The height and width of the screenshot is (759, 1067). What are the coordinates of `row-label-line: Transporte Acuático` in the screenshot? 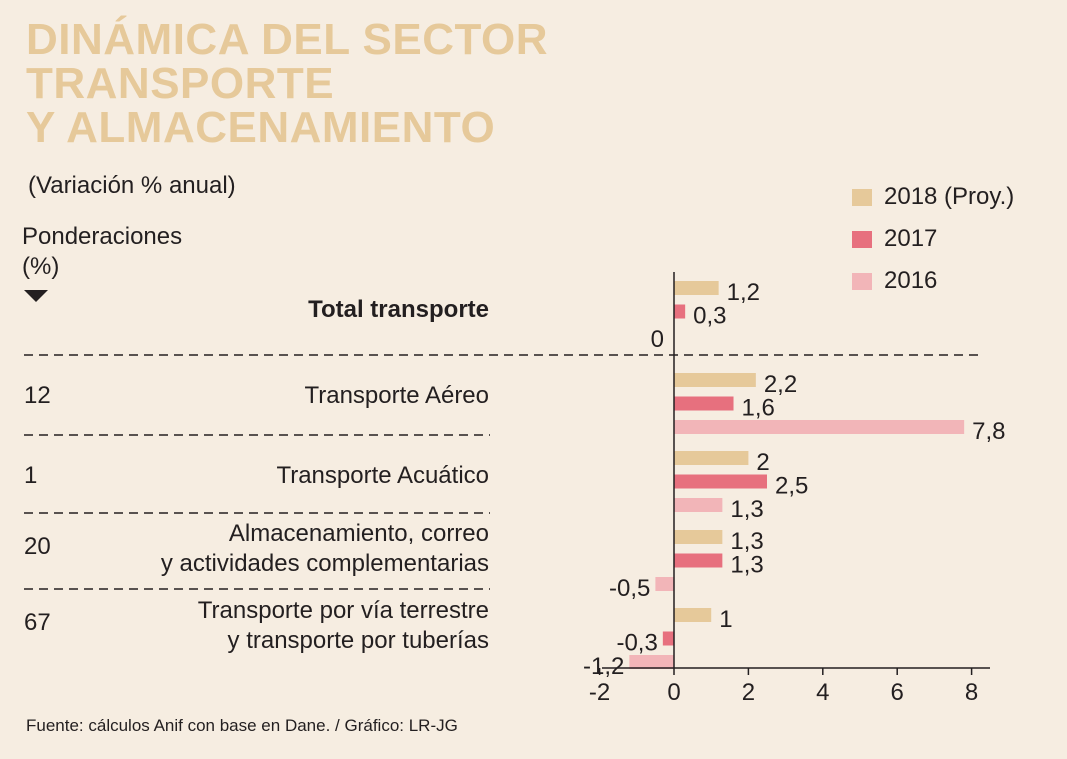 It's located at (382, 475).